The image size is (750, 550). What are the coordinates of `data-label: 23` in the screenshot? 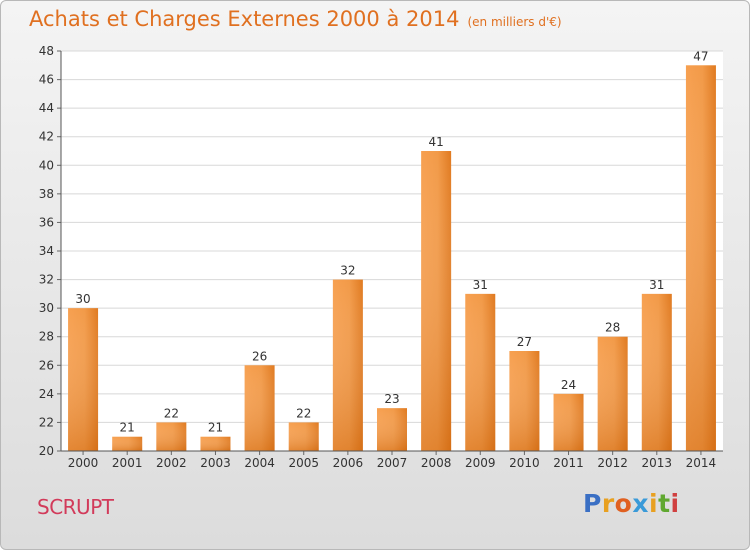 It's located at (391, 399).